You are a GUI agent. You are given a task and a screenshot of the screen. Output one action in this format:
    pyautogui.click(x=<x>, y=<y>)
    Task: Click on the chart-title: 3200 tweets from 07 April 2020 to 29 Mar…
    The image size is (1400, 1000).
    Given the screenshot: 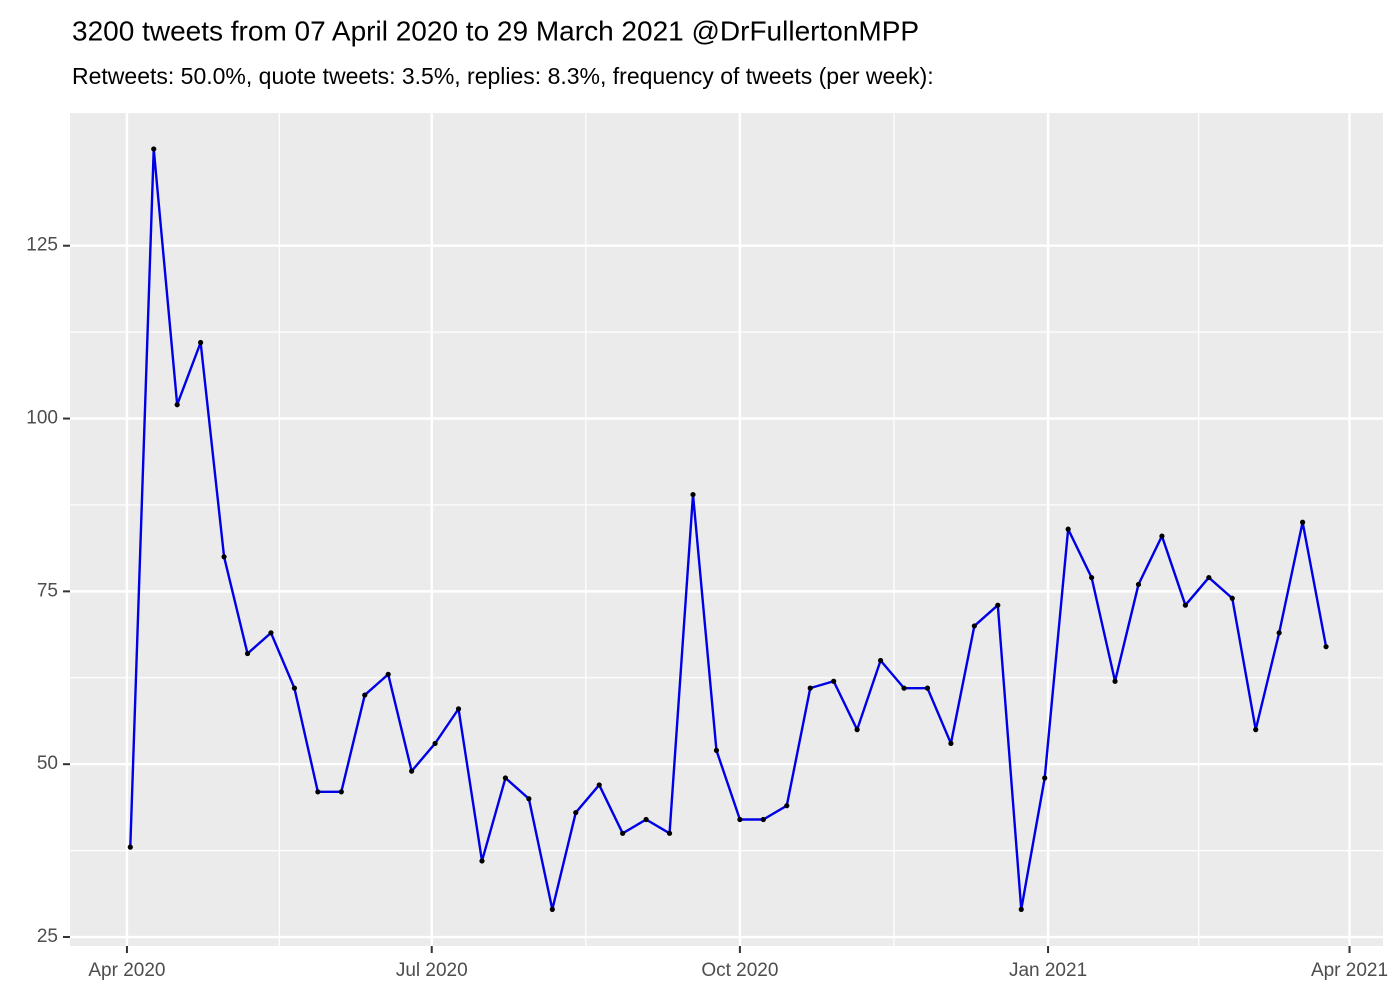 What is the action you would take?
    pyautogui.click(x=495, y=30)
    